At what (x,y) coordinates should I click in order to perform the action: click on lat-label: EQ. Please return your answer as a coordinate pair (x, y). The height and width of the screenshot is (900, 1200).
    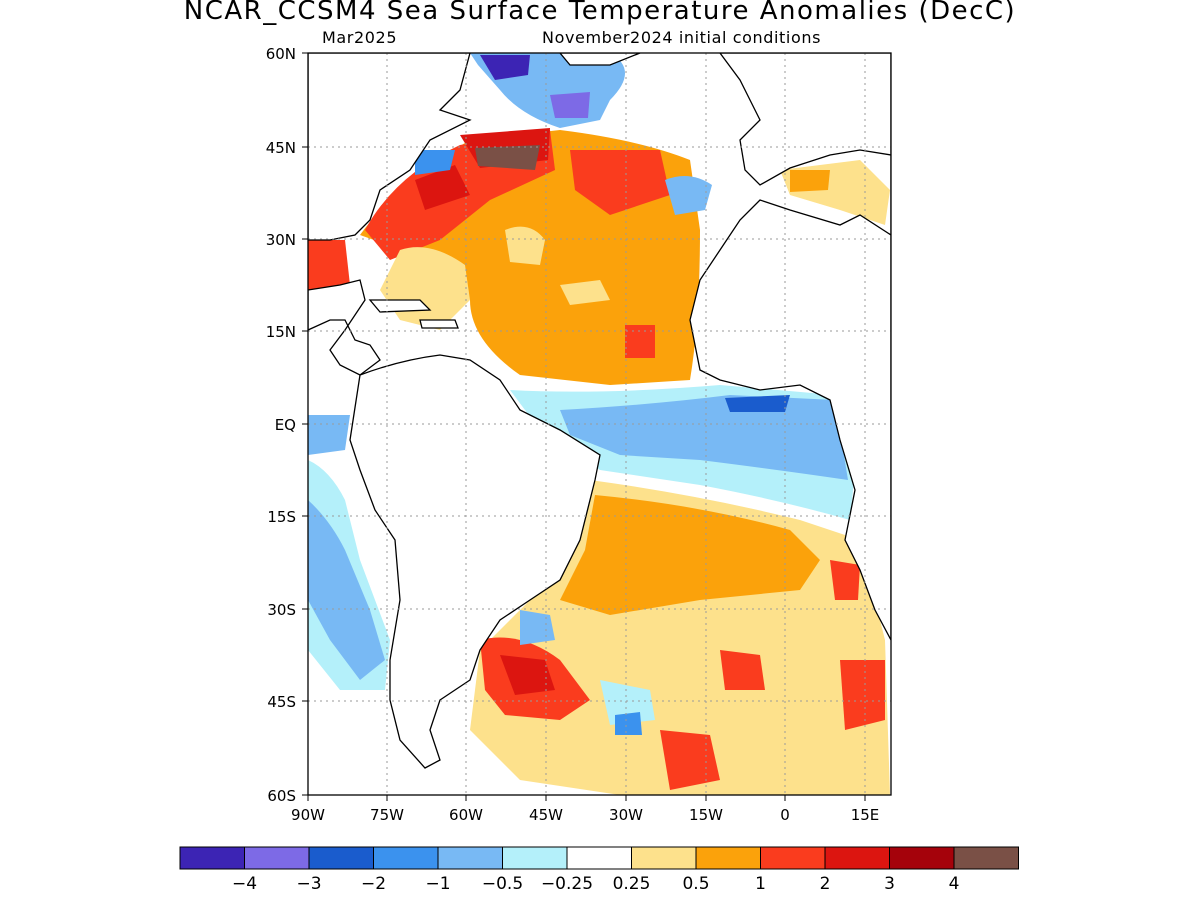
    Looking at the image, I should click on (285, 425).